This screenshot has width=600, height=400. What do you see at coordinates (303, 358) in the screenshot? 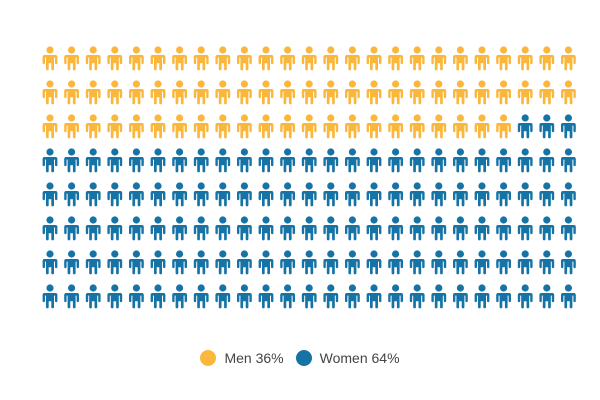
I see `legend-dot-women` at bounding box center [303, 358].